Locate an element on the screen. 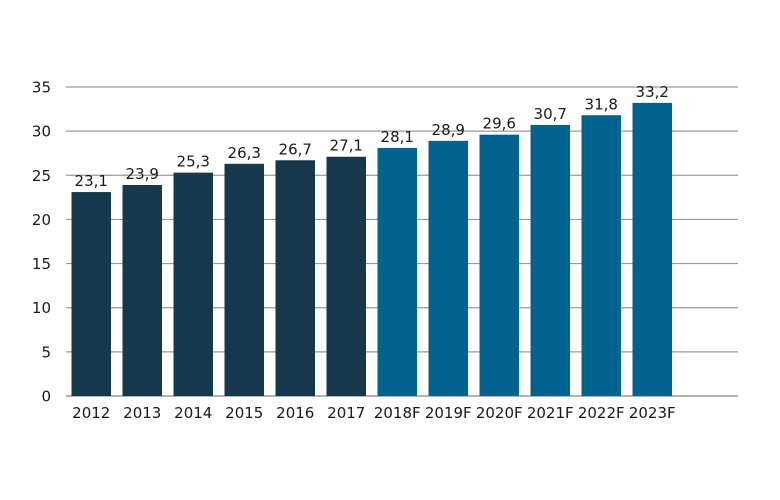  data-label-2020f: 29,6 is located at coordinates (499, 124).